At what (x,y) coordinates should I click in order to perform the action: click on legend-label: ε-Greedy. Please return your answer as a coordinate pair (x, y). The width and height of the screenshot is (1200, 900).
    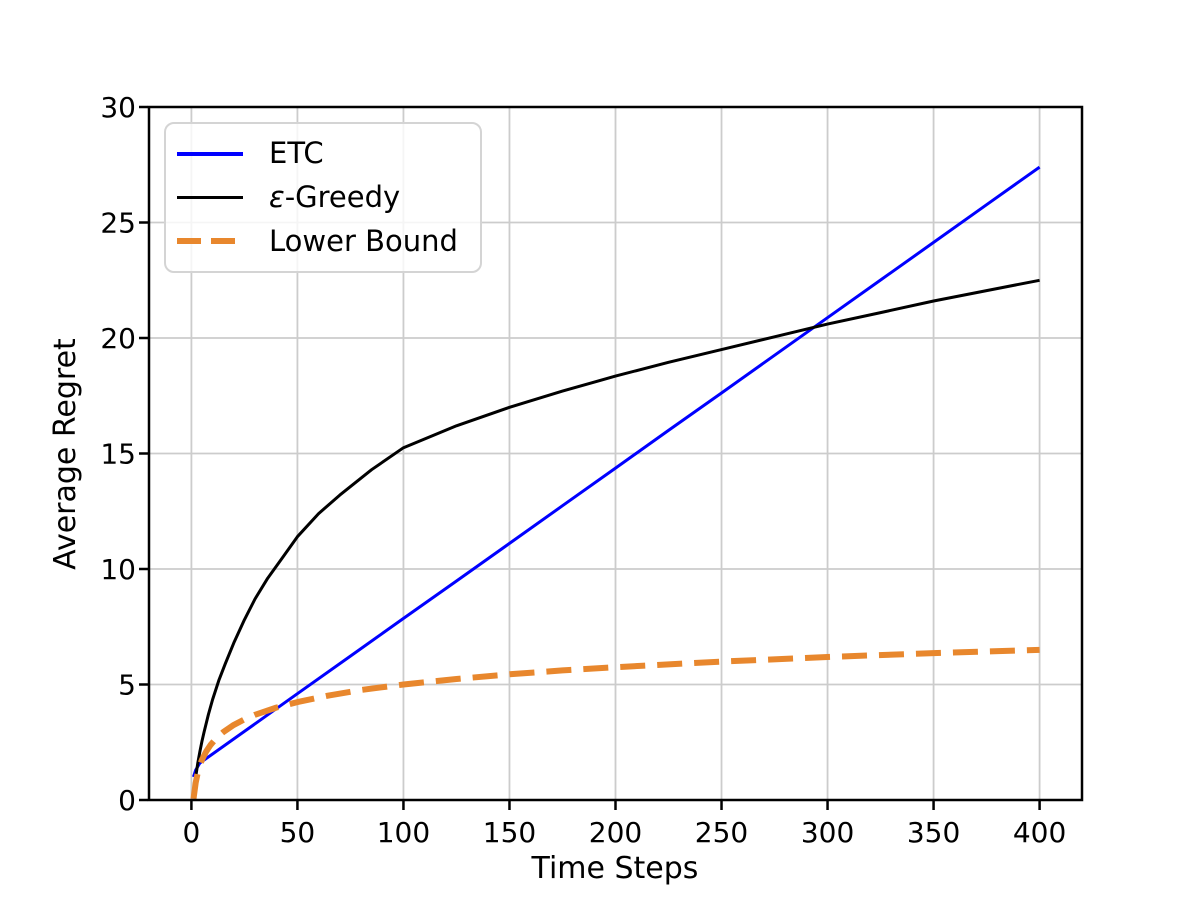
    Looking at the image, I should click on (335, 196).